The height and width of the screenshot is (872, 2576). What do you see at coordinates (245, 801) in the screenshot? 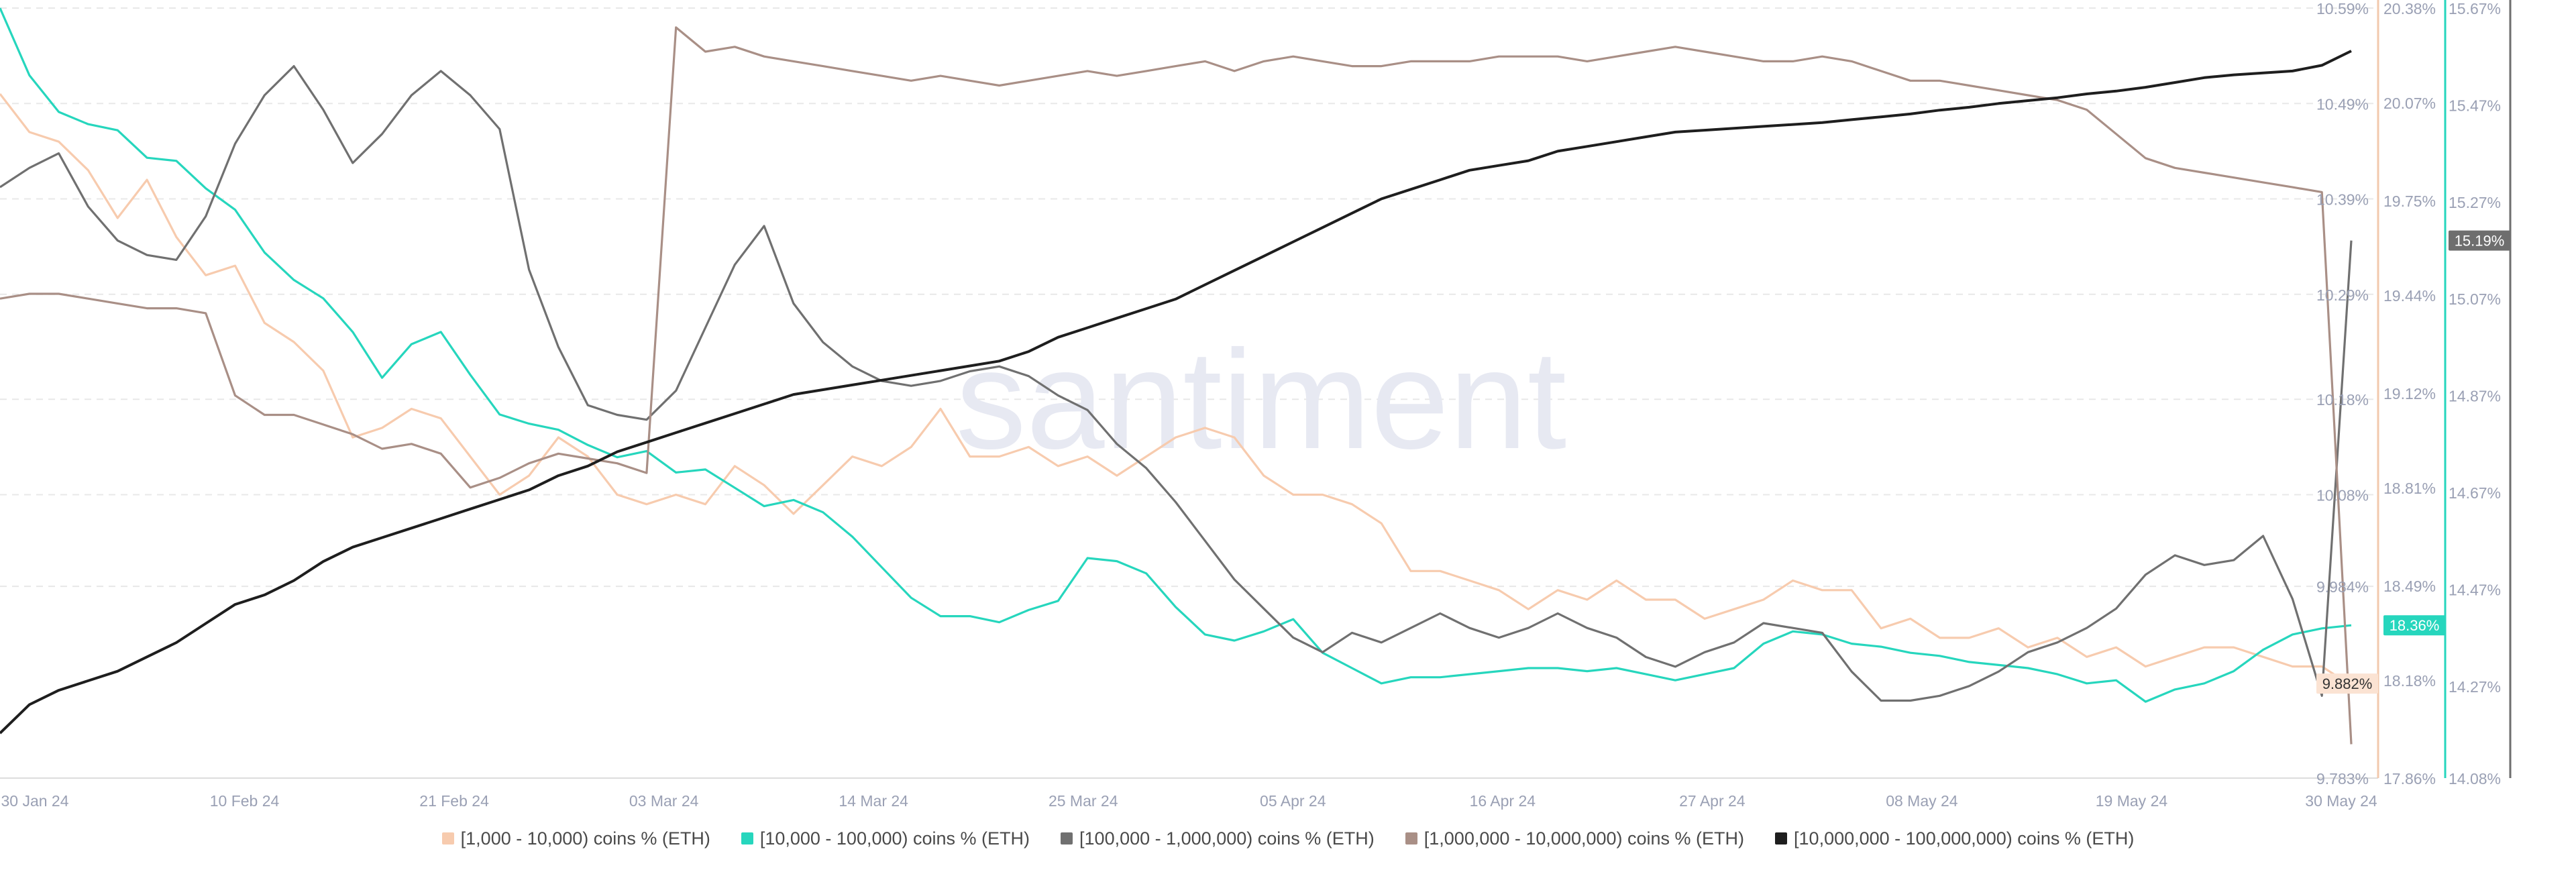
I see `x-tick-label: 10 Feb 24` at bounding box center [245, 801].